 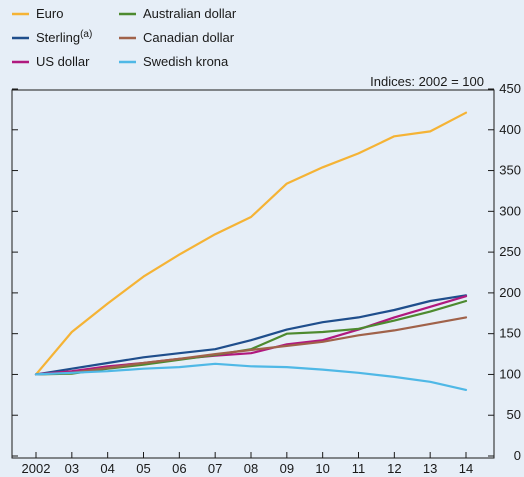 I want to click on series-line-sterling, so click(x=251, y=335).